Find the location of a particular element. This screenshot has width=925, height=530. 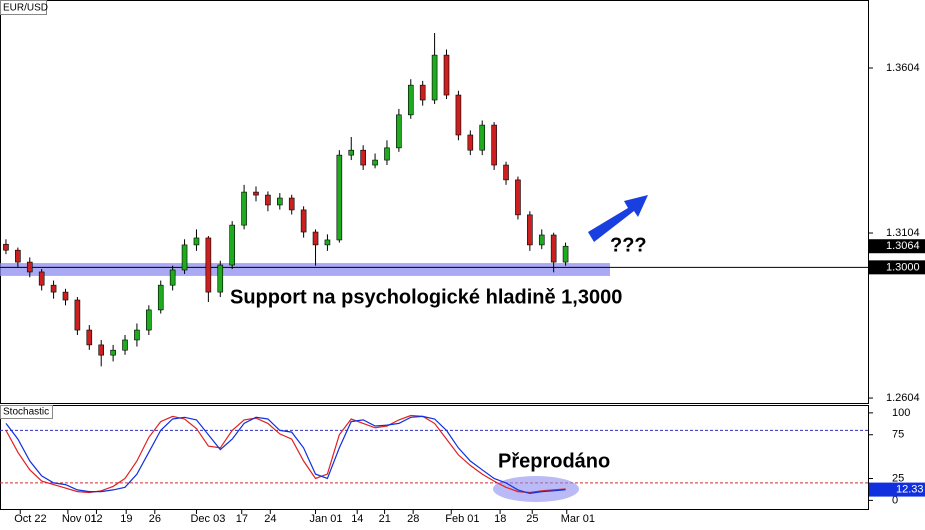

x-tick-label: 24 is located at coordinates (270, 519).